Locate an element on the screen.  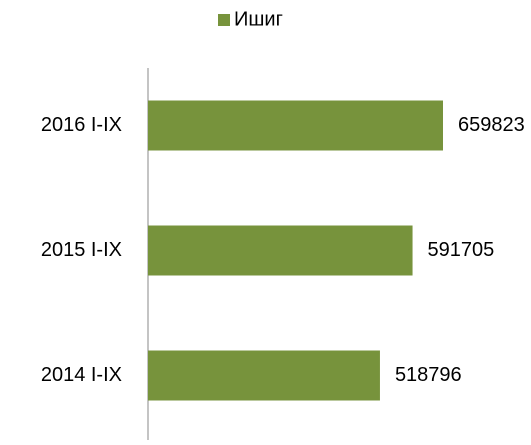
value-label: 591705 is located at coordinates (461, 250).